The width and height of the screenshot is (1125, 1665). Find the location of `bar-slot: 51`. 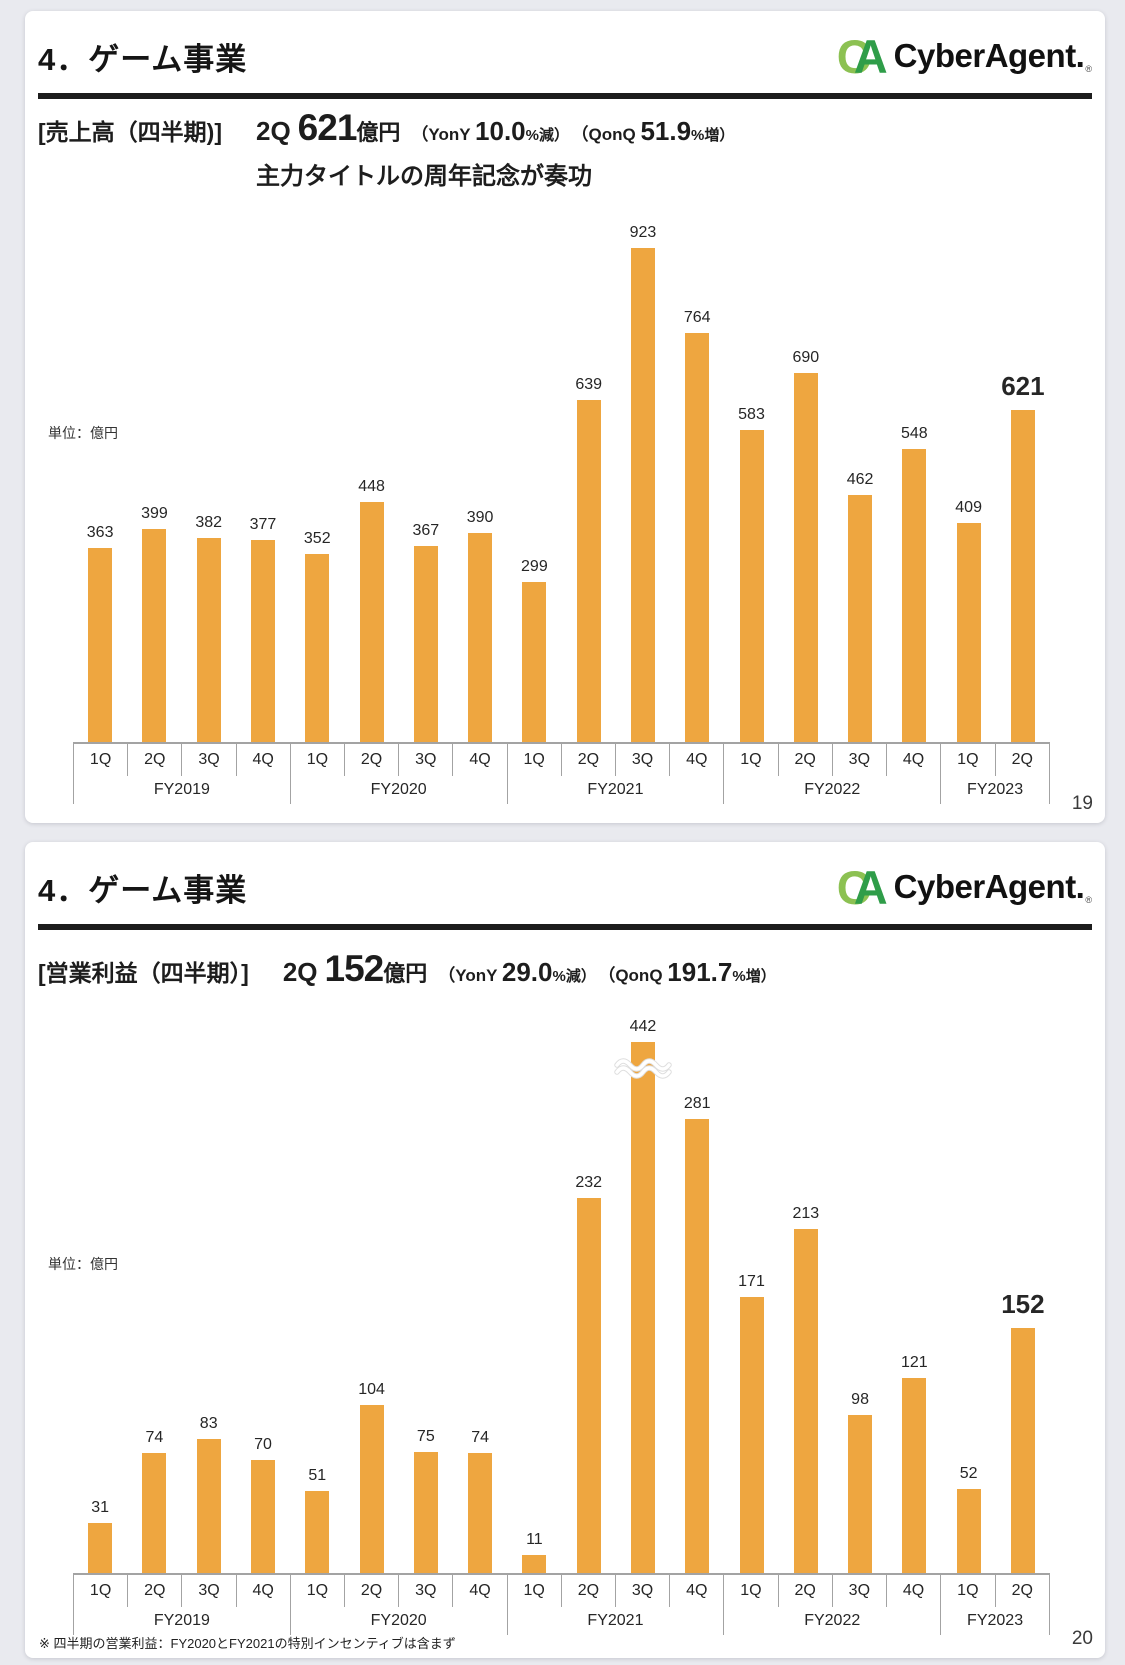

bar-slot: 51 is located at coordinates (317, 1520).